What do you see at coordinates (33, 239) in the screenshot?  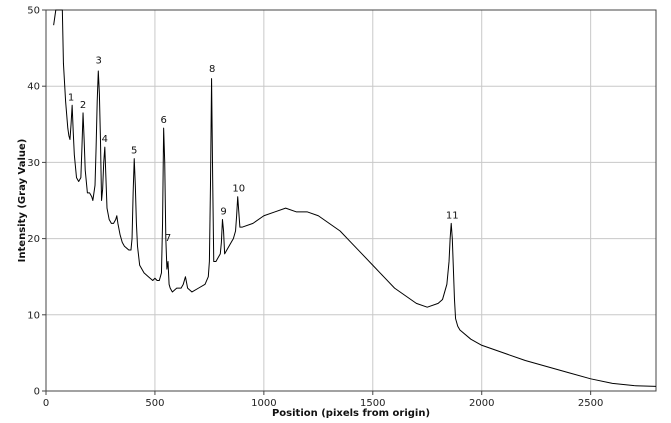 I see `y-tick-label: 20` at bounding box center [33, 239].